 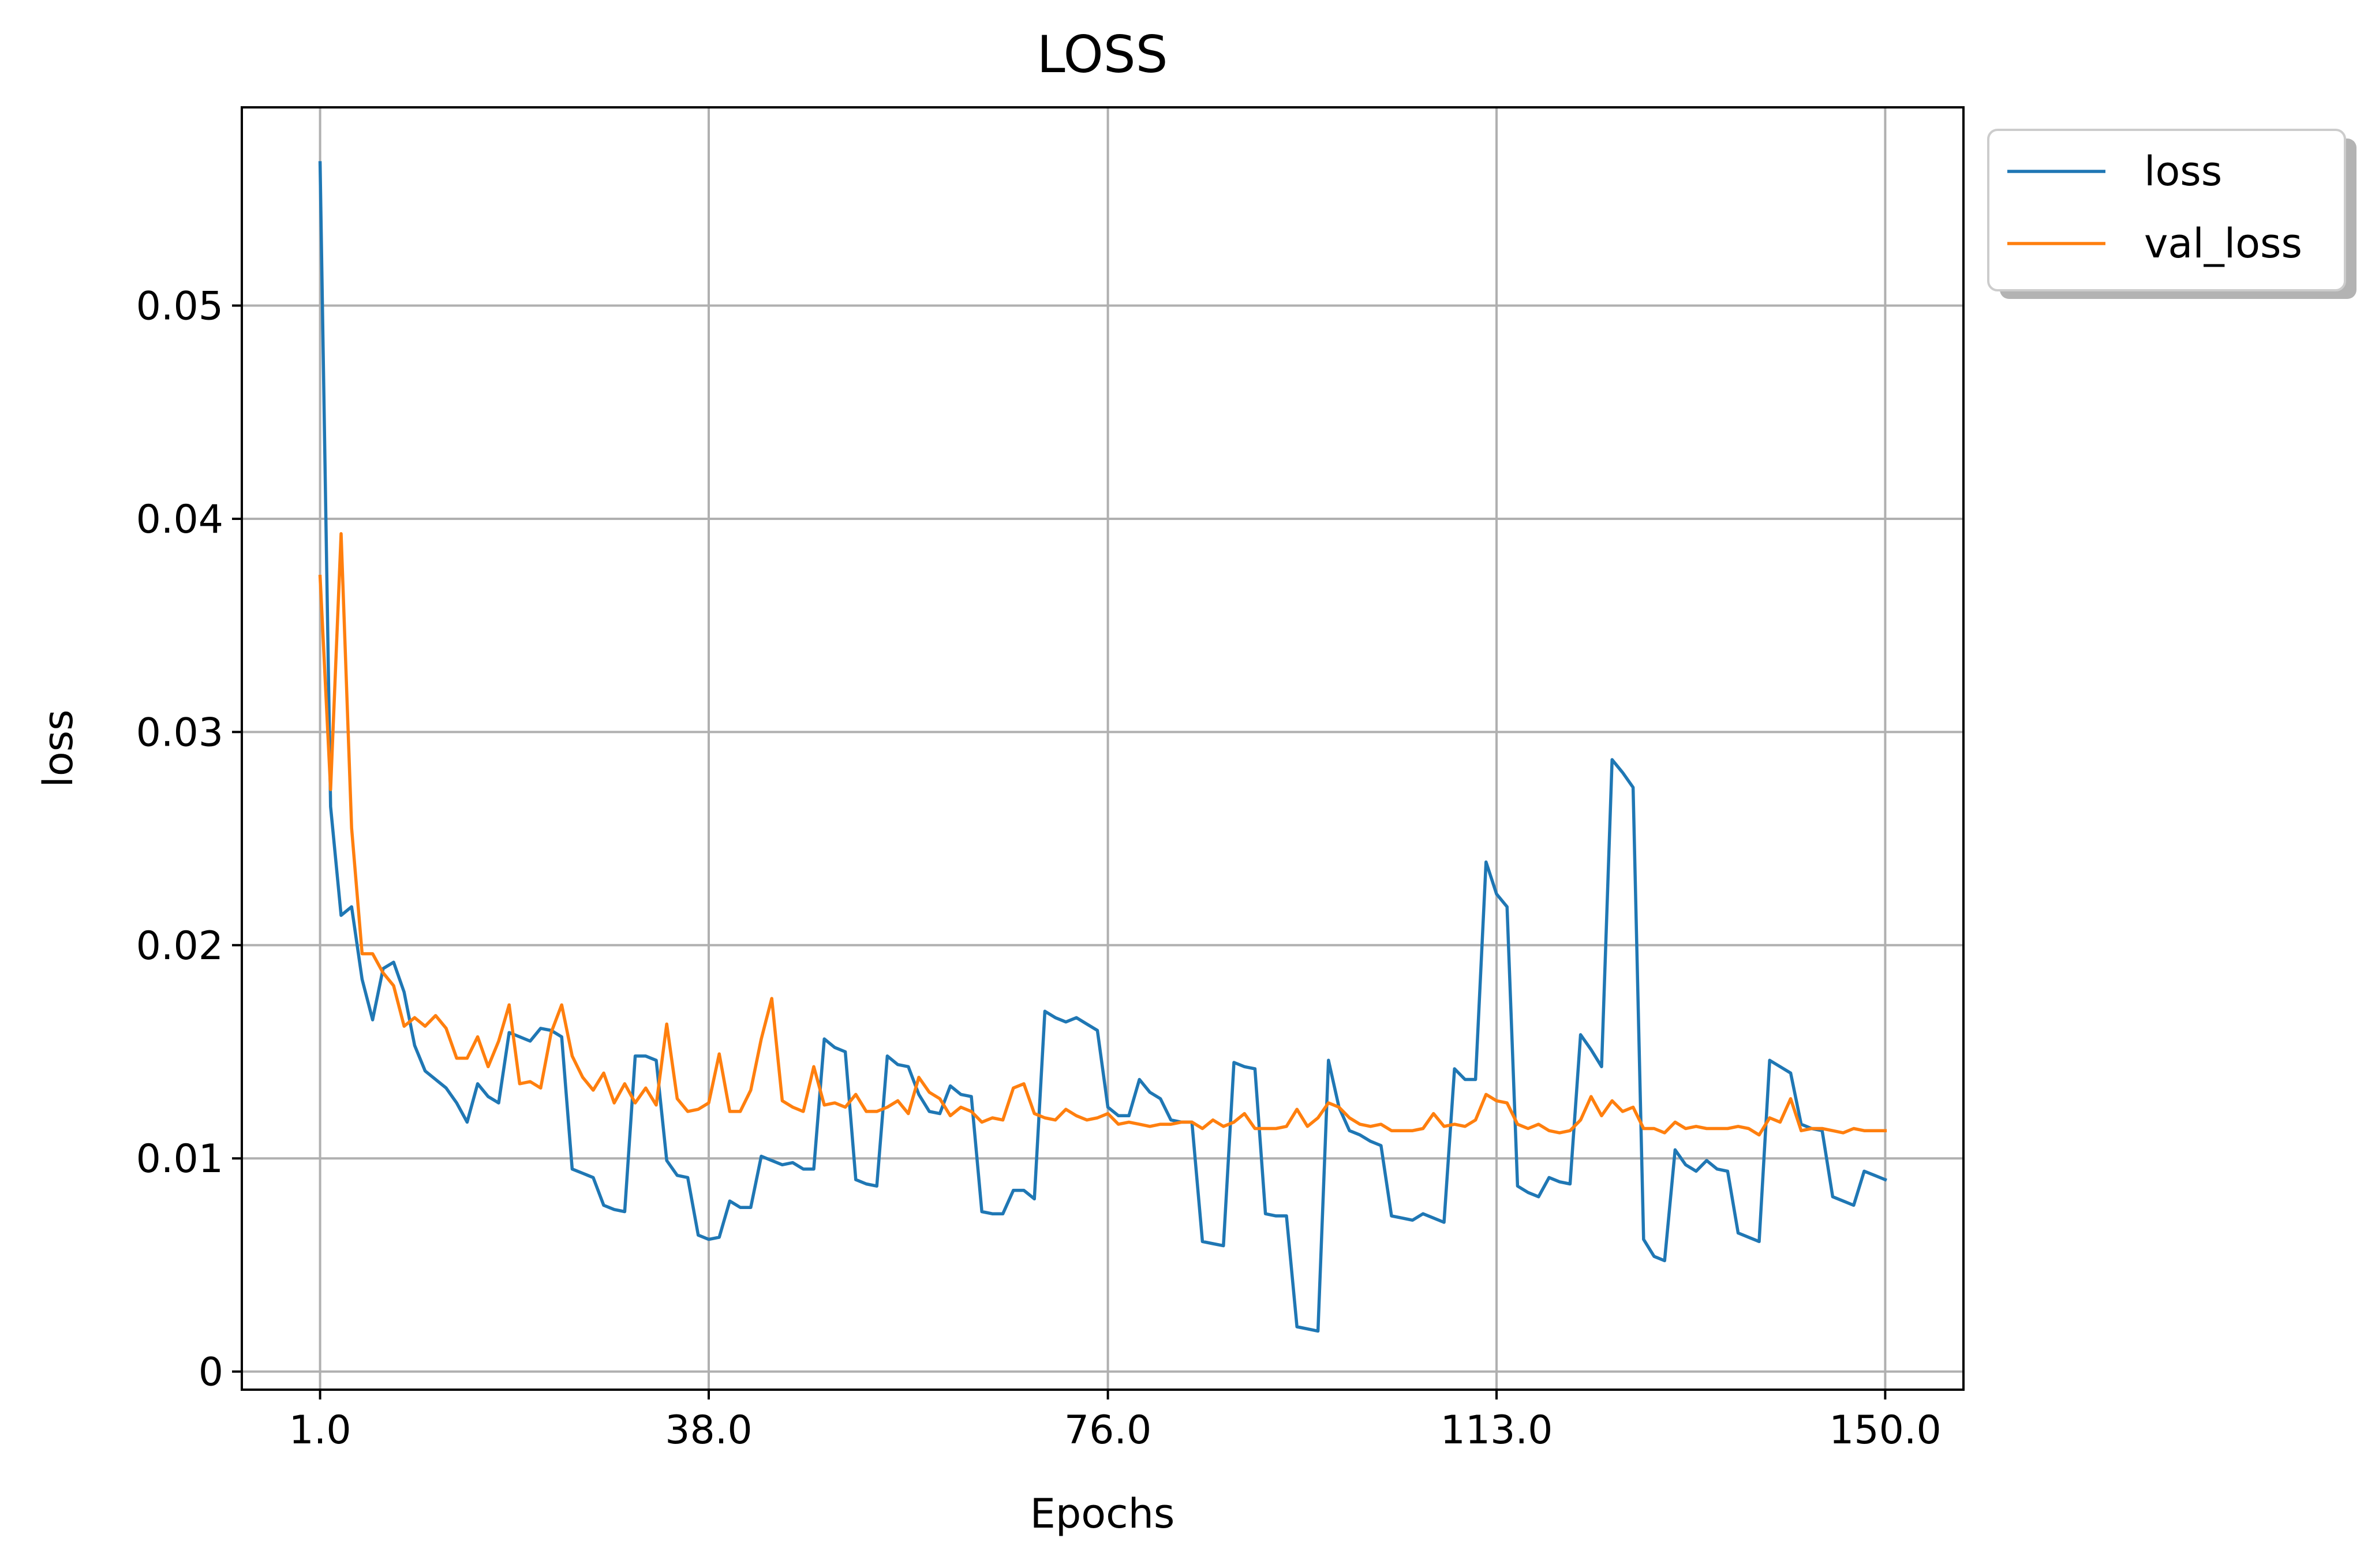 What do you see at coordinates (189, 839) in the screenshot?
I see `y-ticks: 0 0.01 0.02 0.03 0.04 0.05` at bounding box center [189, 839].